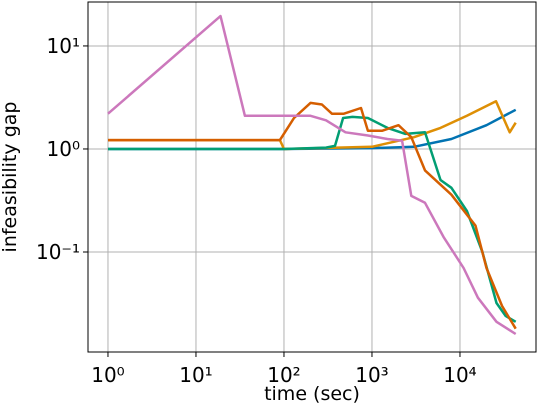  I want to click on y-axis-label: infeasibility gap, so click(10, 177).